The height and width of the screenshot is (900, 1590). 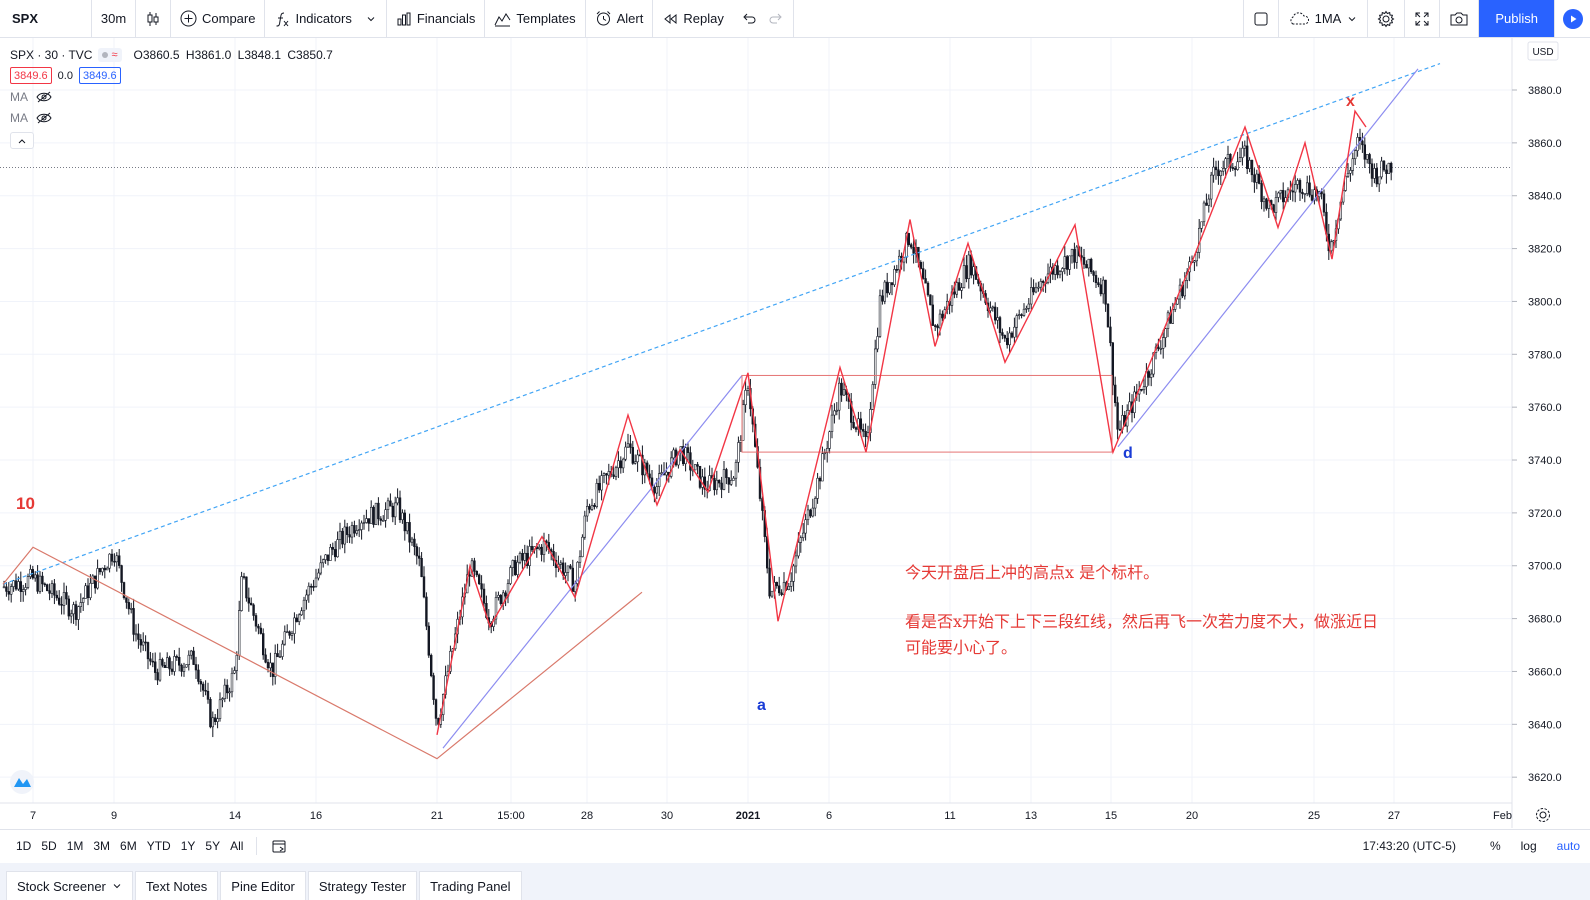 What do you see at coordinates (235, 55) in the screenshot?
I see `legend-ohlc: O3860.5 H3861.0 L3848.1 C3850.7` at bounding box center [235, 55].